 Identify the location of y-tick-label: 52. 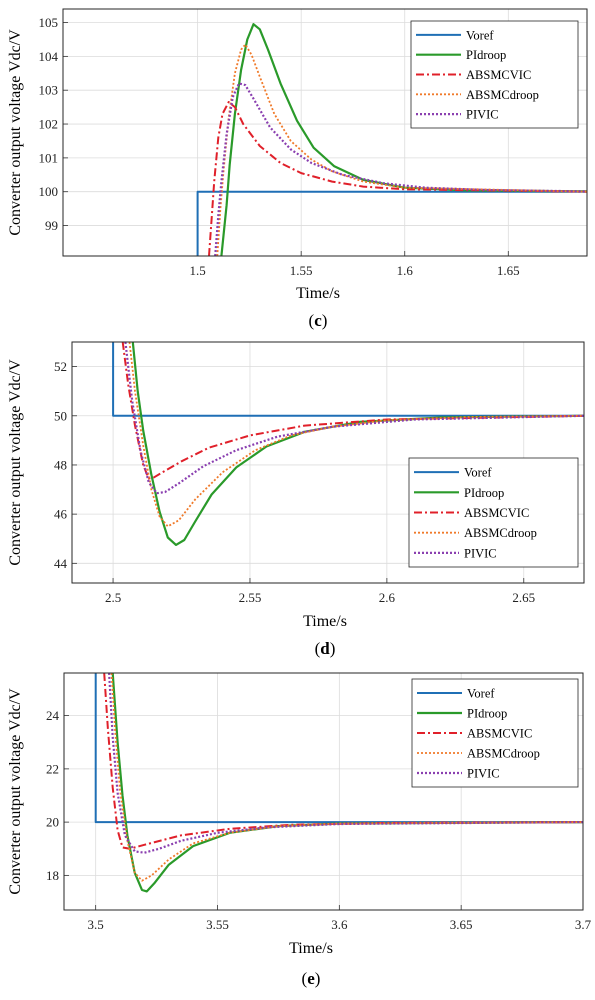
(60, 366).